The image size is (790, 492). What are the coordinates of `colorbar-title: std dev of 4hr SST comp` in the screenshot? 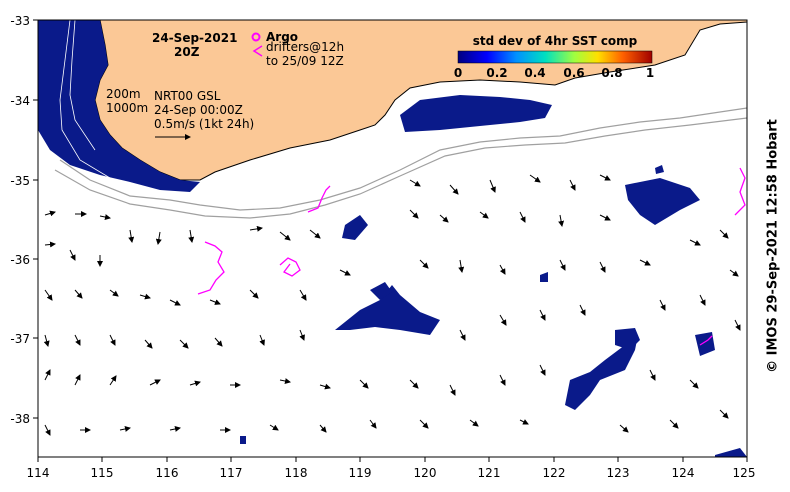 It's located at (555, 41).